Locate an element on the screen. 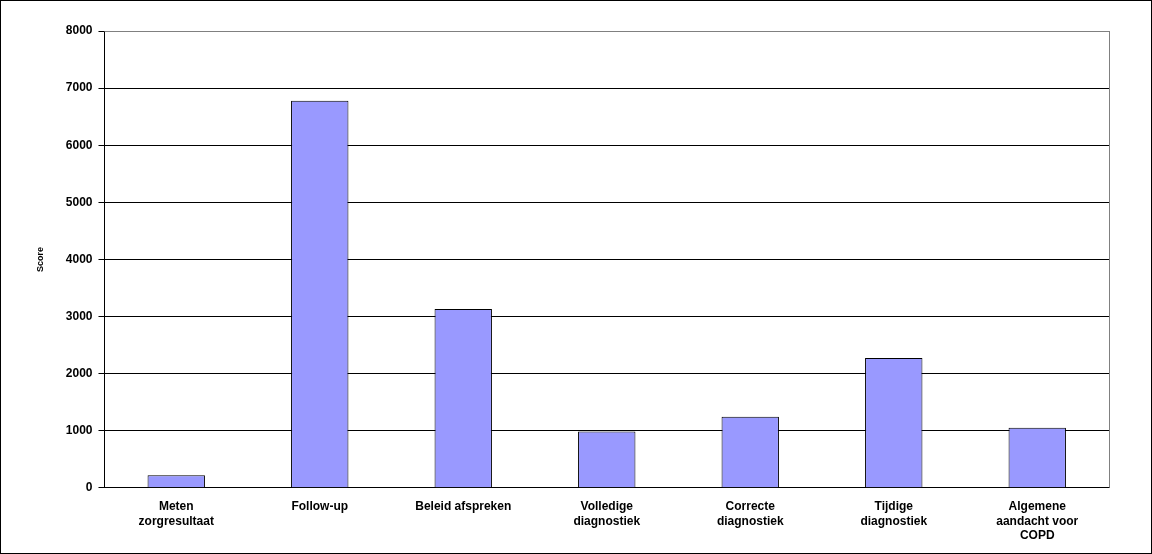 This screenshot has height=554, width=1152. y-axis-title: Score is located at coordinates (39, 259).